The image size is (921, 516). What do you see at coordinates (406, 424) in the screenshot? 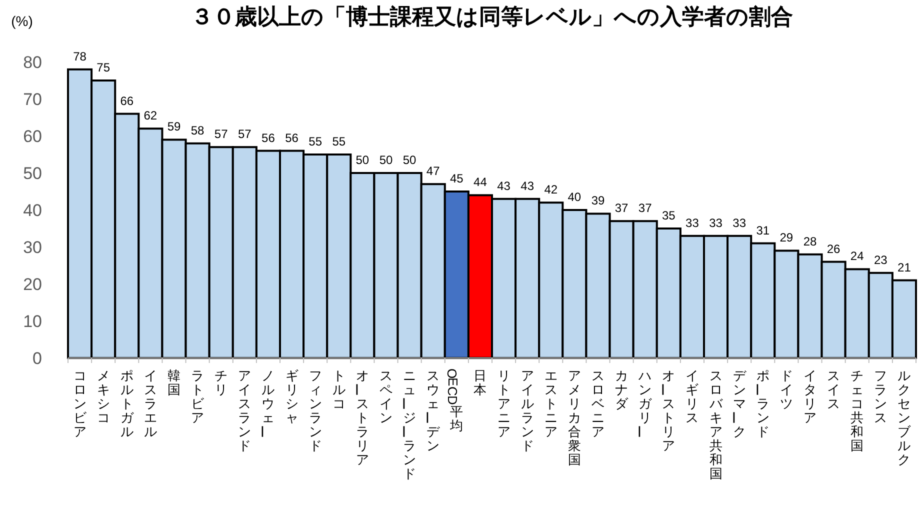
I see `x-tick-label: ニュージーランド` at bounding box center [406, 424].